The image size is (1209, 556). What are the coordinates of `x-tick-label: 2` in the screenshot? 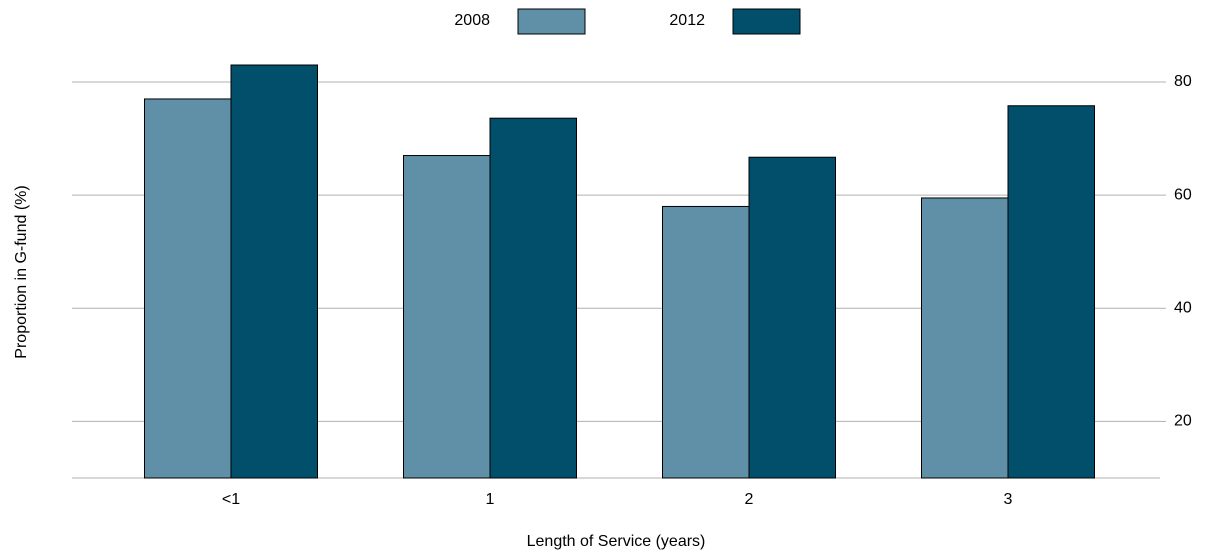 It's located at (749, 499).